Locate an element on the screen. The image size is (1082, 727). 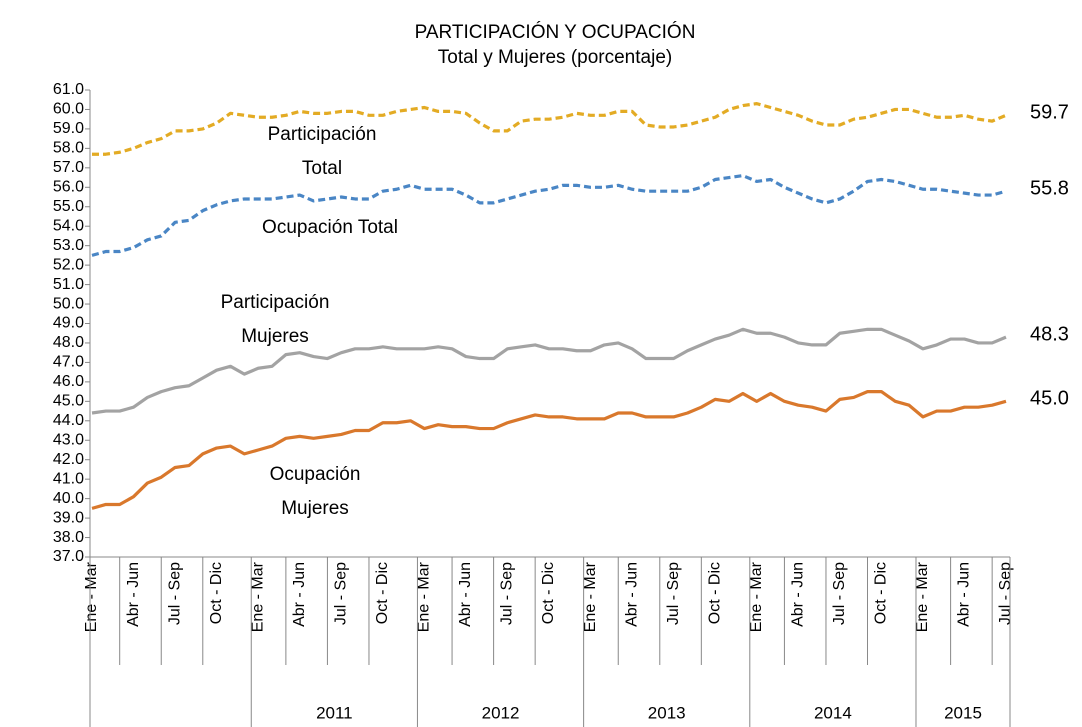
y-tick-label: 60.0 is located at coordinates (68, 109).